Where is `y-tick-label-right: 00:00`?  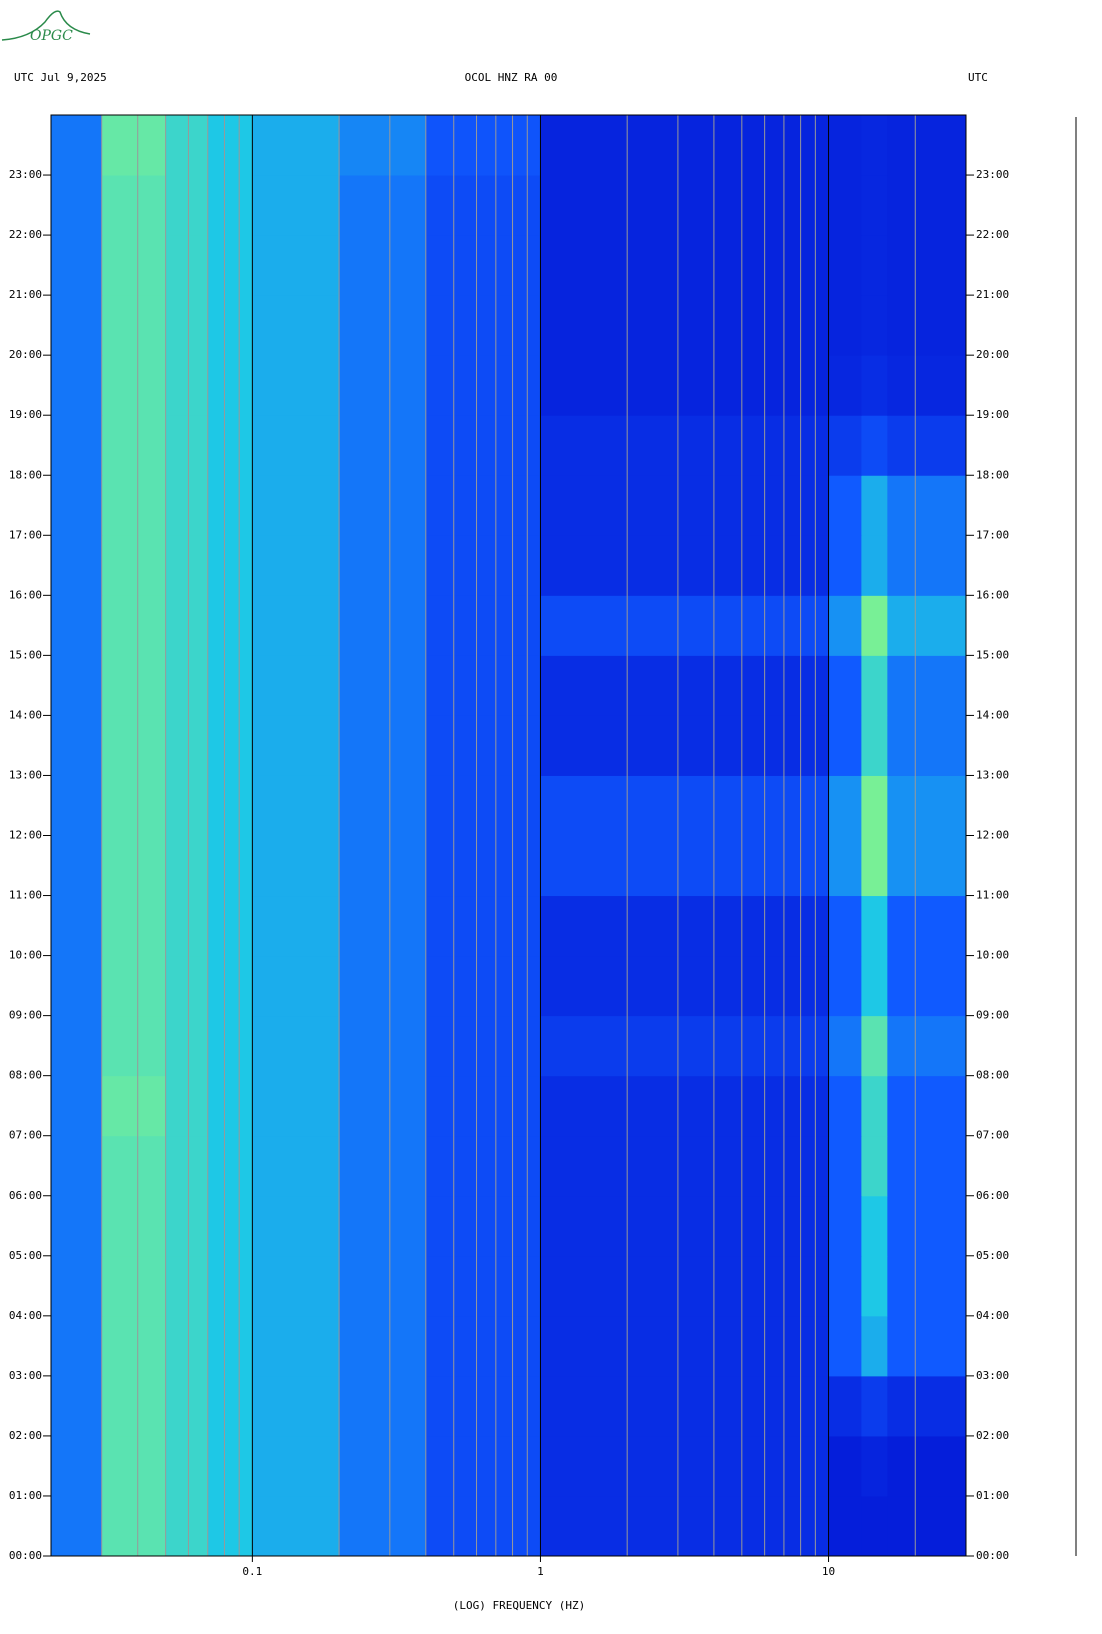
y-tick-label-right: 00:00 is located at coordinates (992, 1555).